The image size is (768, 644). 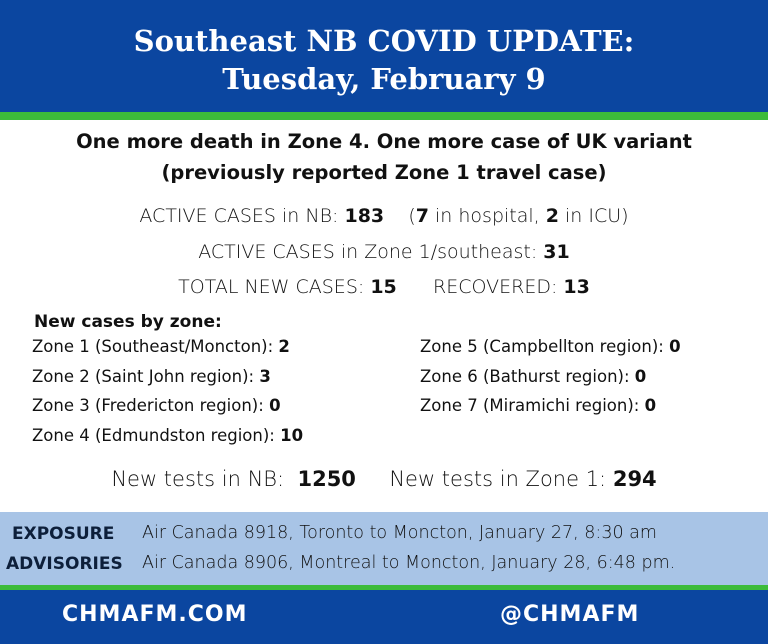 What do you see at coordinates (525, 376) in the screenshot?
I see `zone-label: Zone 6 (Bathurst region):` at bounding box center [525, 376].